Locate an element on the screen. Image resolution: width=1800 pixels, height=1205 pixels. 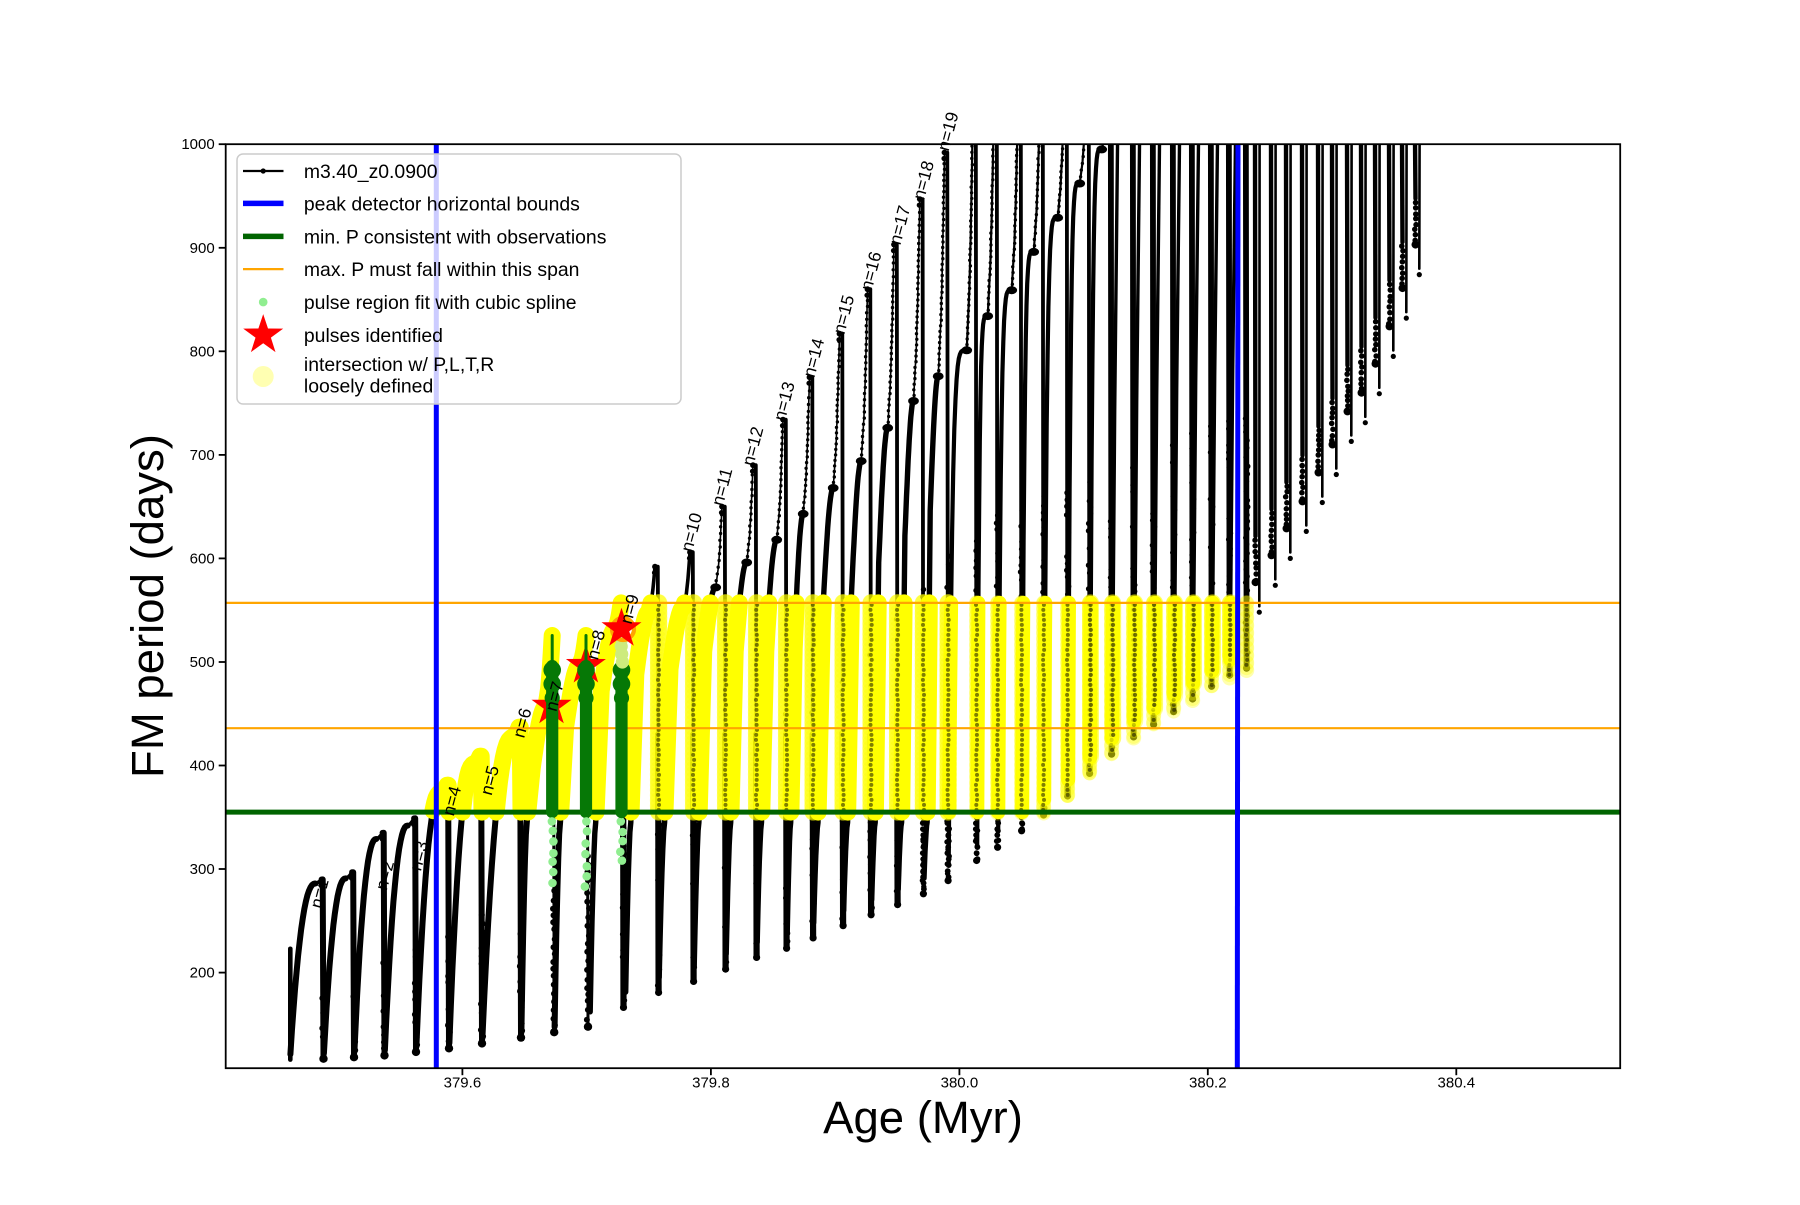
svg-text:peak detector horizontal bound: peak detector horizontal bounds is located at coordinates (442, 204).